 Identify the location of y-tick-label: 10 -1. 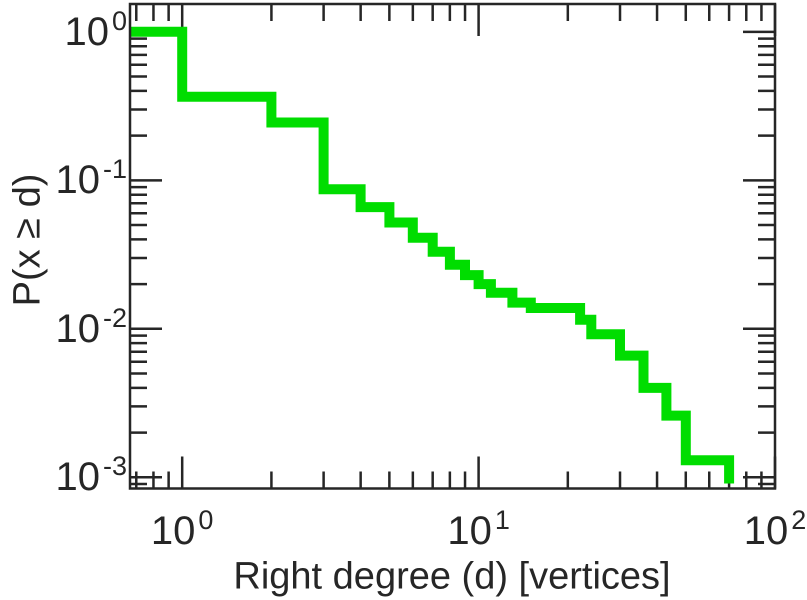
(91, 179).